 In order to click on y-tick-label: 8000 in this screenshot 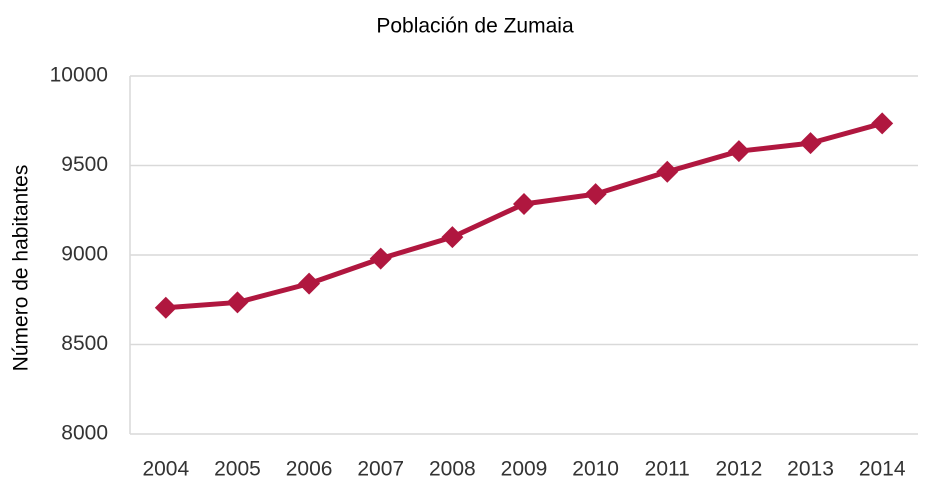, I will do `click(84, 433)`.